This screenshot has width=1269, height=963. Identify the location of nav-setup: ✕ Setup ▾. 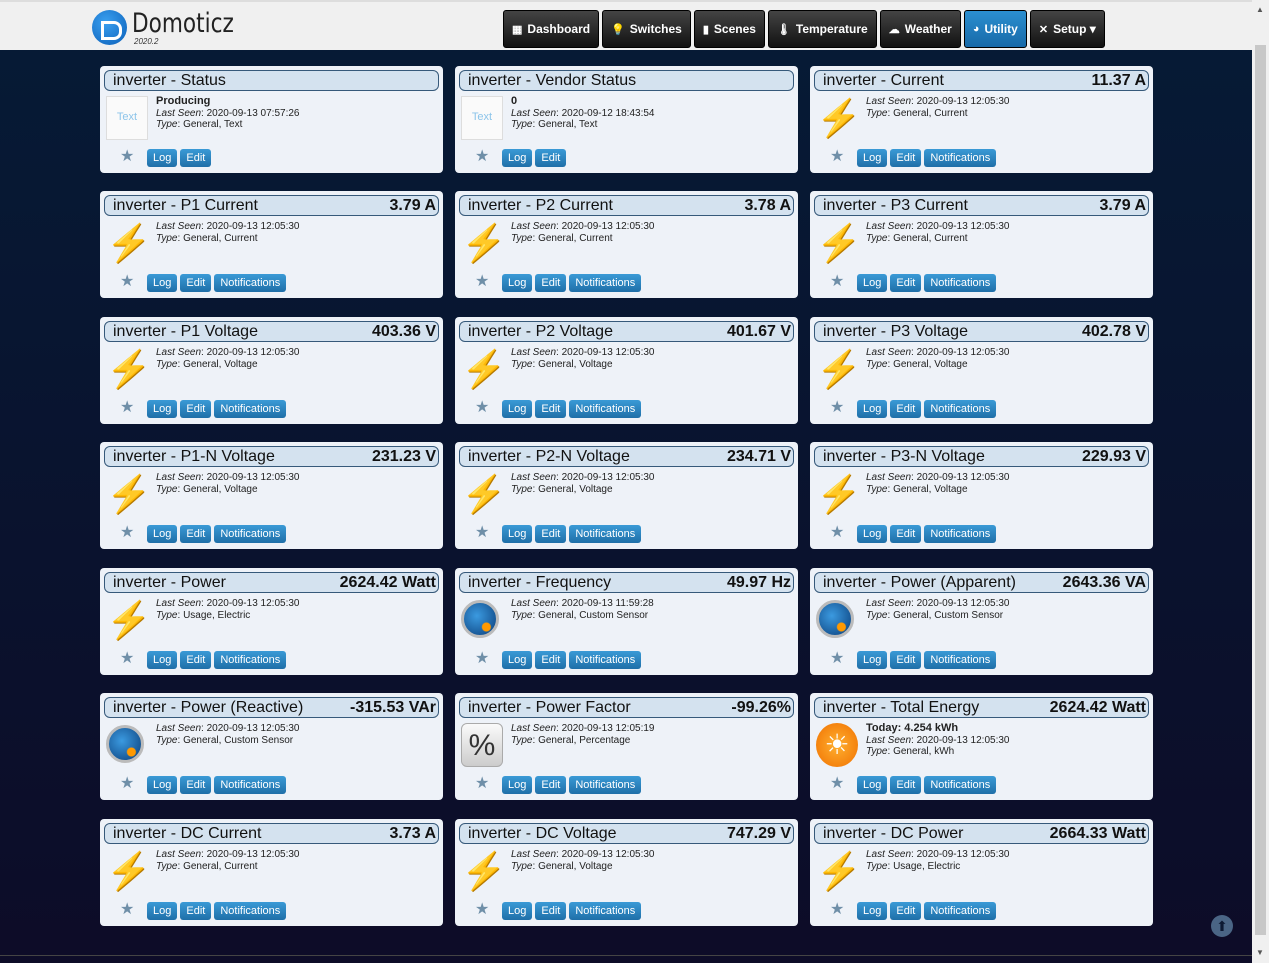
(1067, 29).